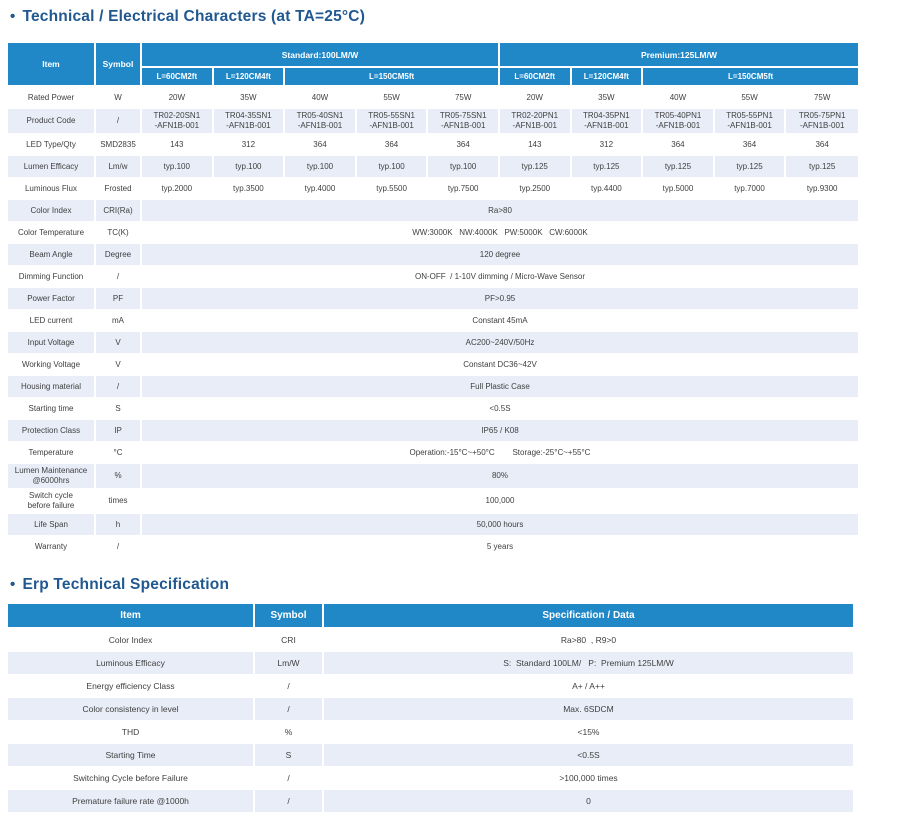 The width and height of the screenshot is (909, 835). Describe the element at coordinates (131, 801) in the screenshot. I see `row-item-label: Premature failure rate @1000h` at that location.